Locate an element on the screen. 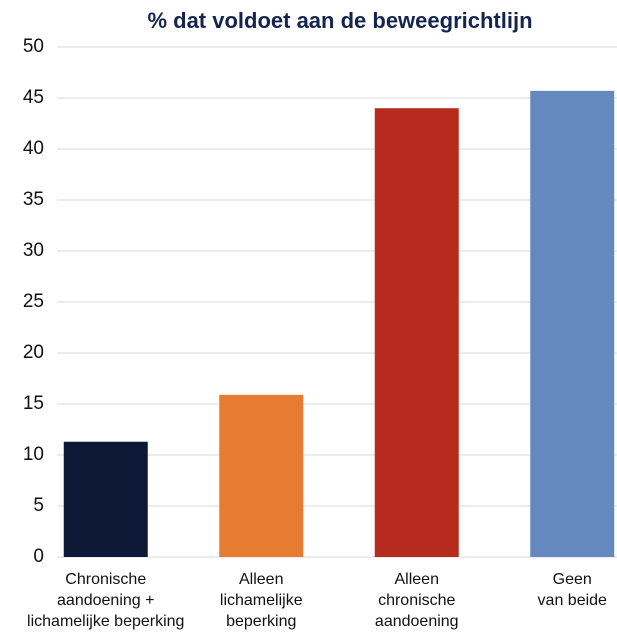 The width and height of the screenshot is (617, 636). x-tick-label: lichamelijke is located at coordinates (261, 600).